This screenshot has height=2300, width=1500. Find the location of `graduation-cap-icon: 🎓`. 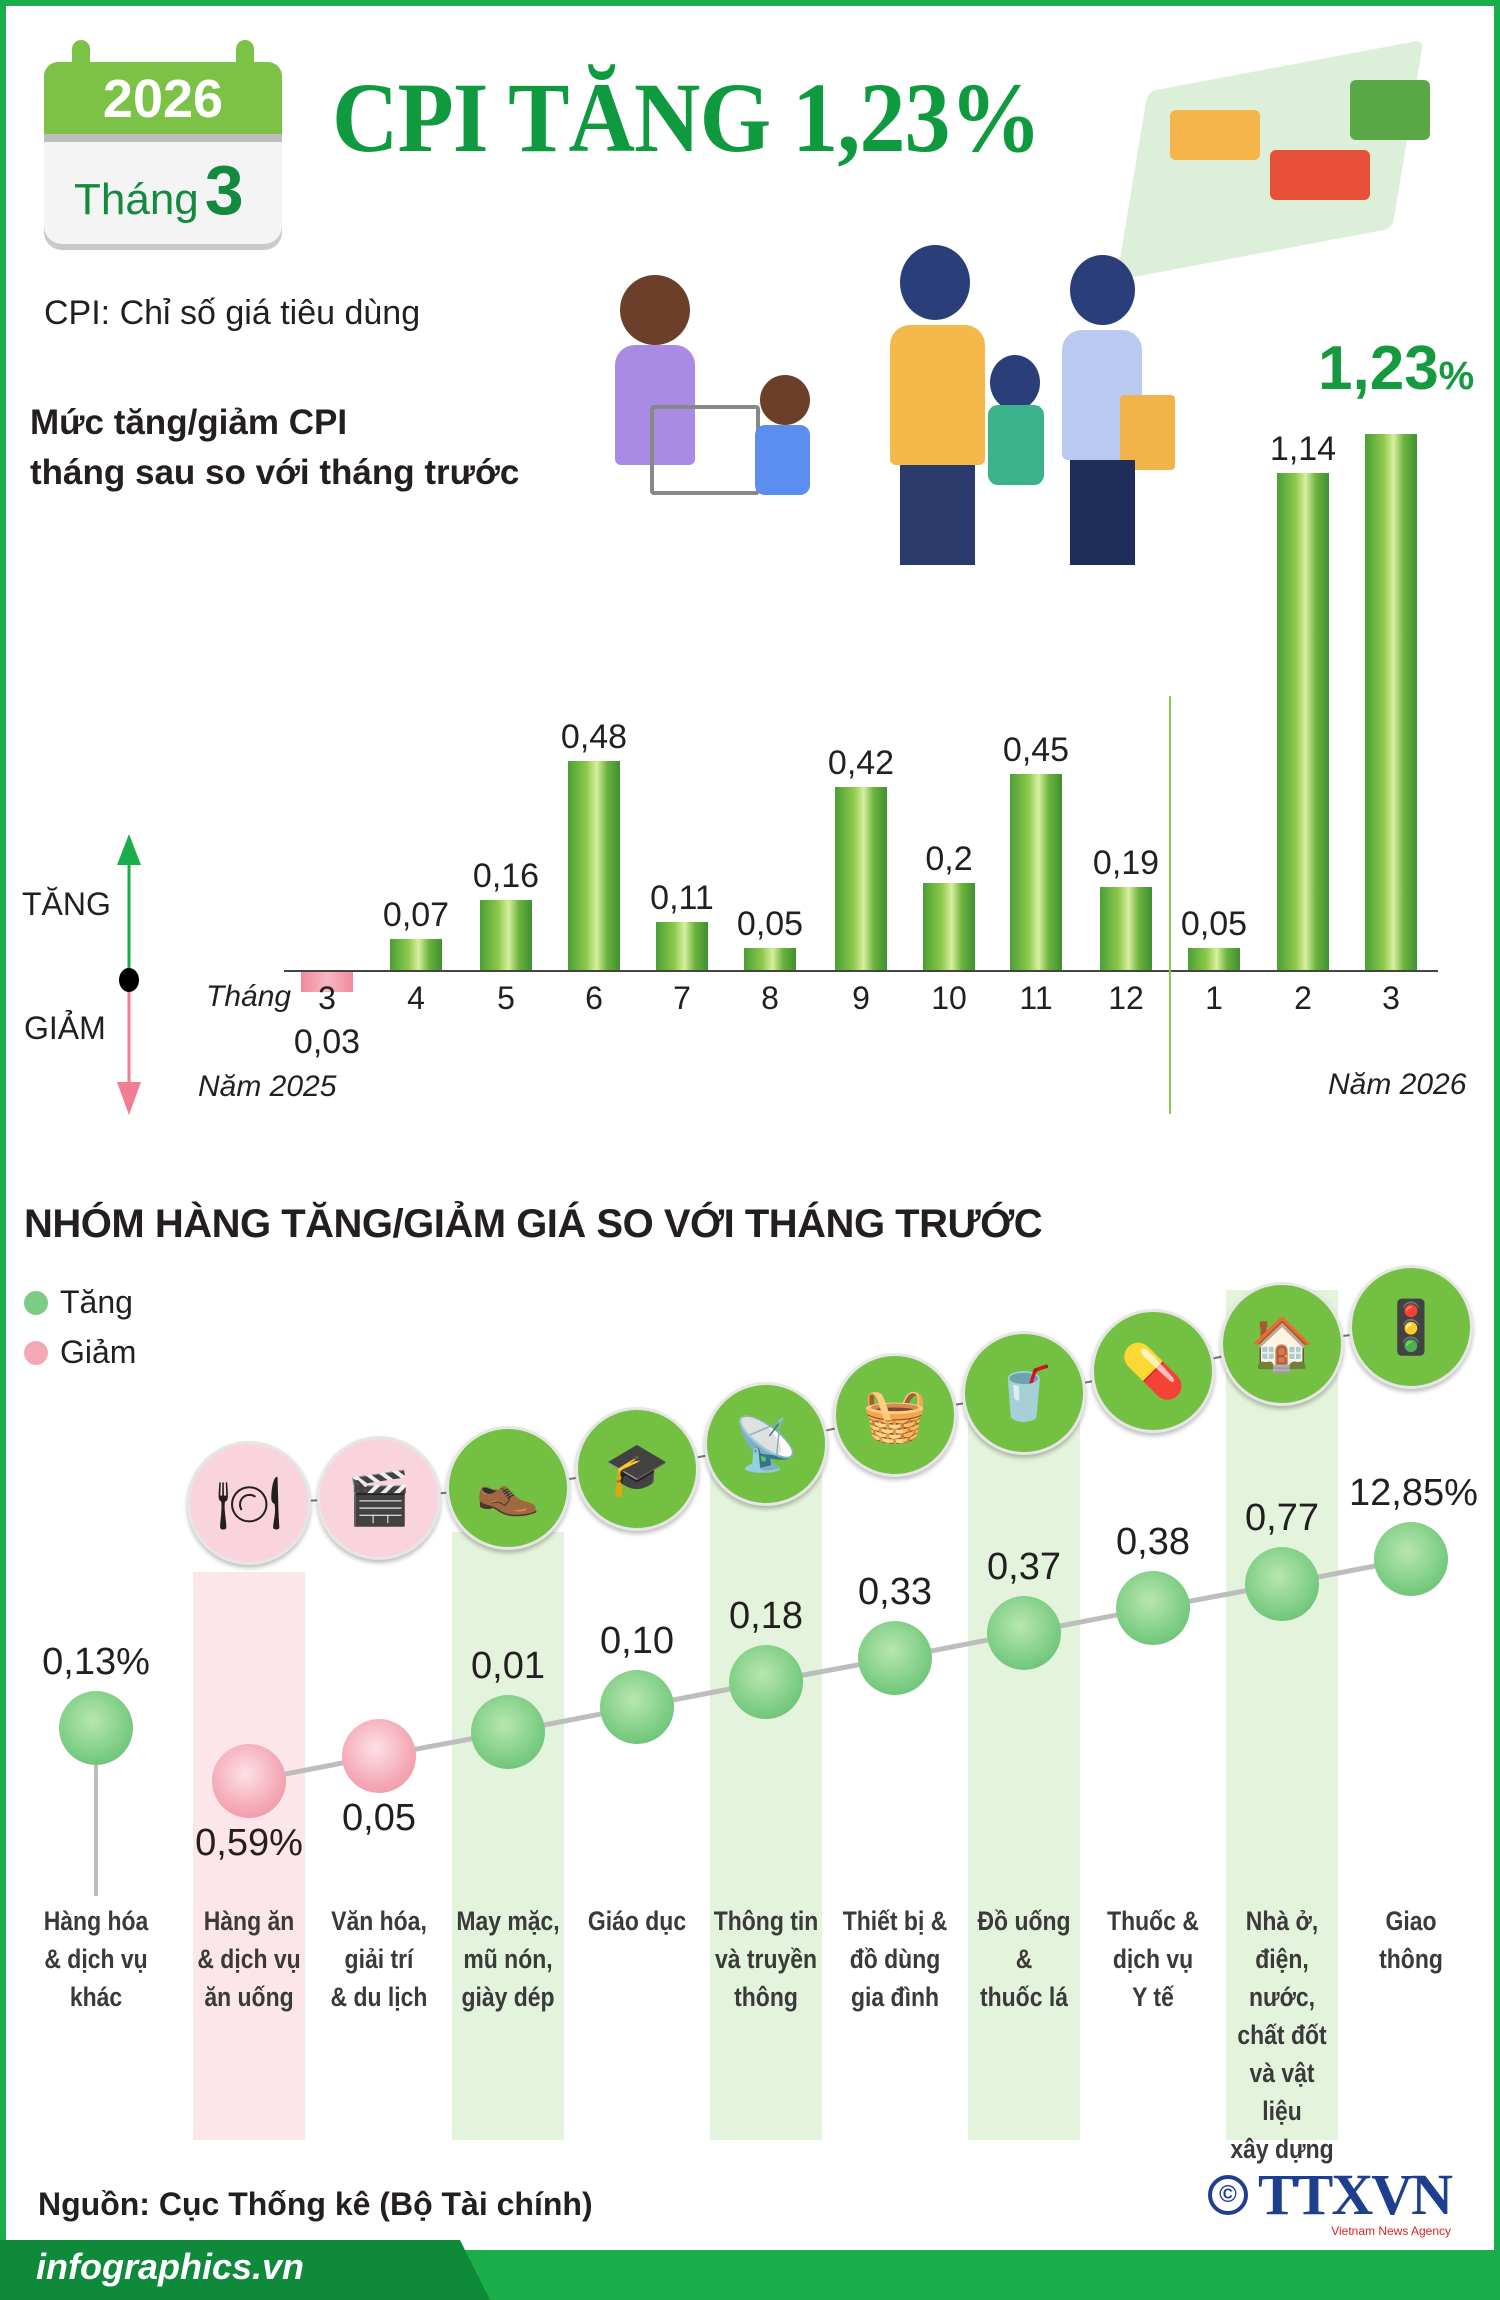

graduation-cap-icon: 🎓 is located at coordinates (637, 1469).